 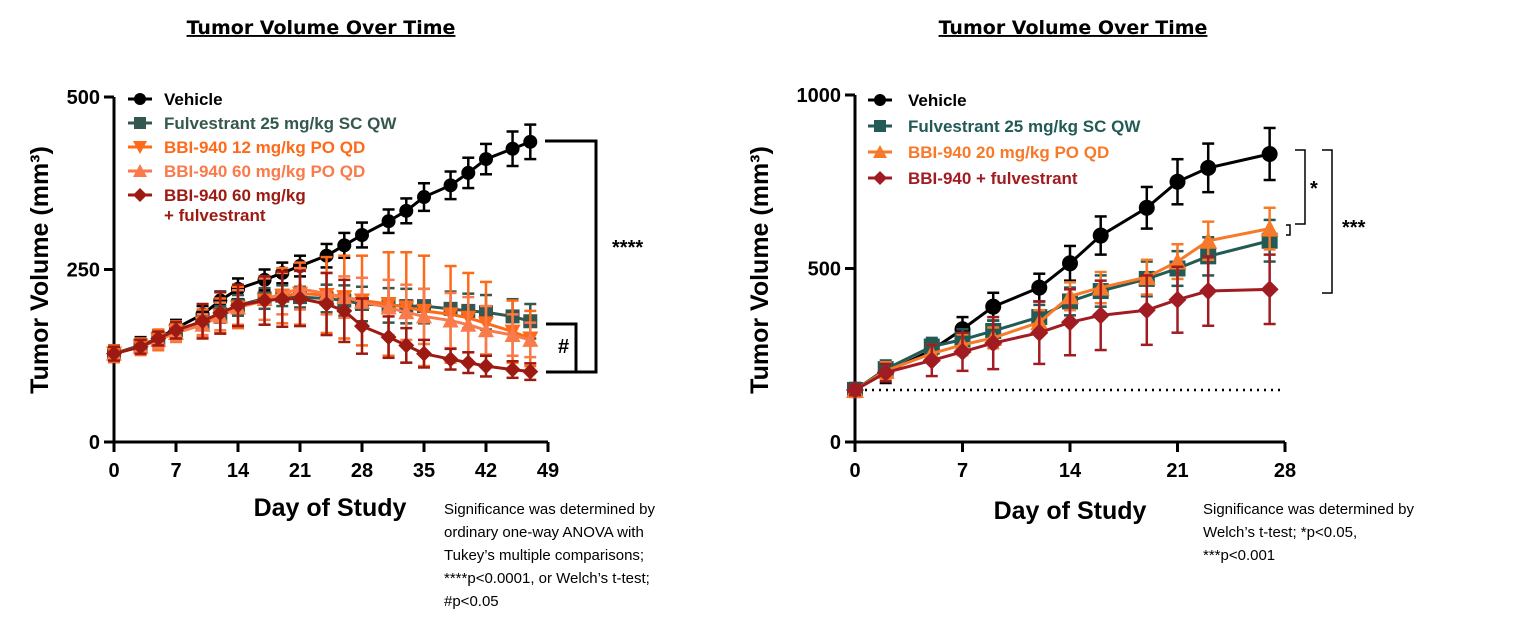 What do you see at coordinates (993, 178) in the screenshot?
I see `legend-label: BBI-940 + fulvestrant` at bounding box center [993, 178].